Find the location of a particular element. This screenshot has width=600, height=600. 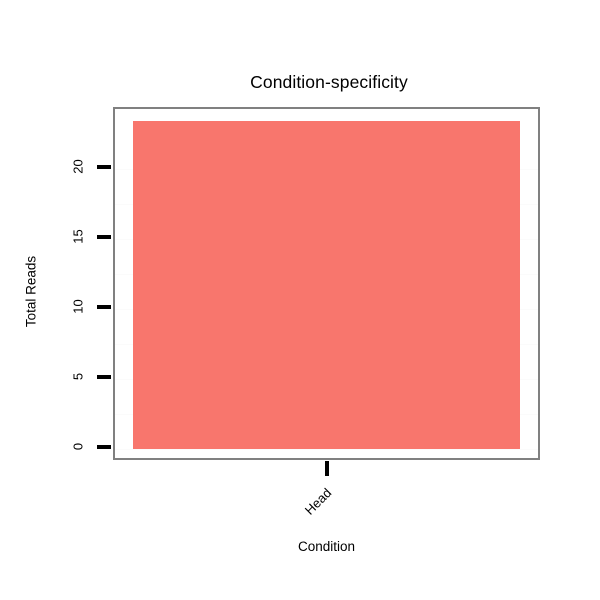

chart-title: Condition-specificity is located at coordinates (329, 82).